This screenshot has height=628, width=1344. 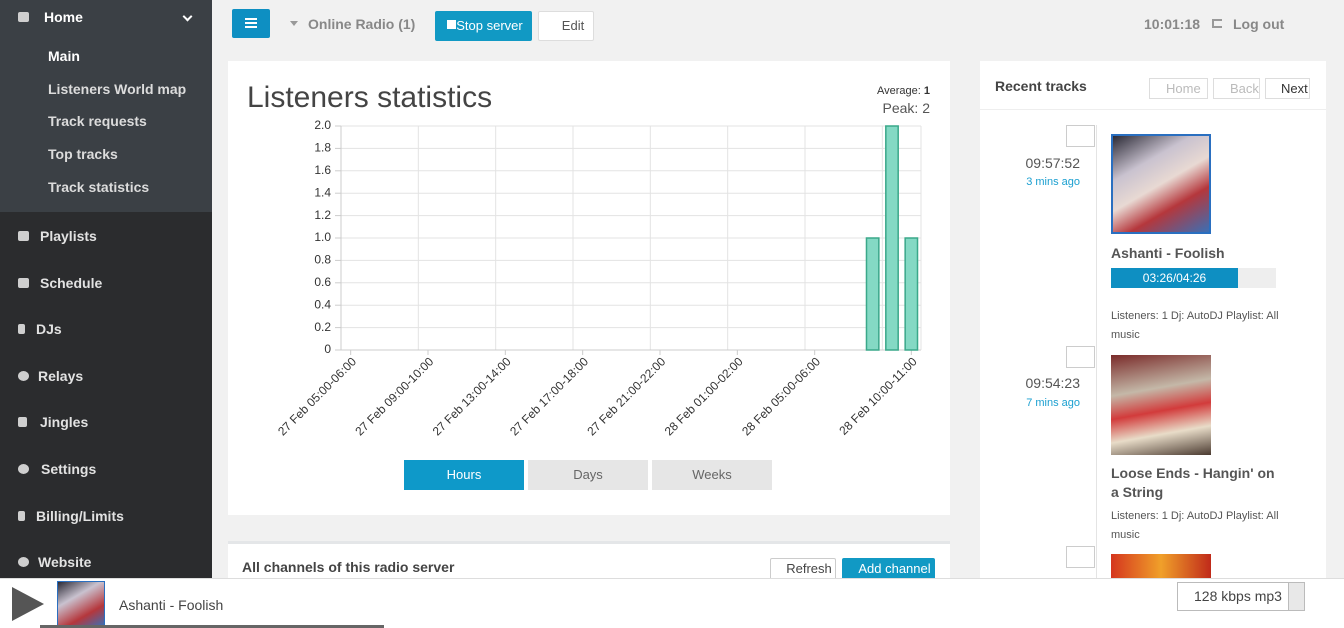 I want to click on divider, so click(x=1153, y=109).